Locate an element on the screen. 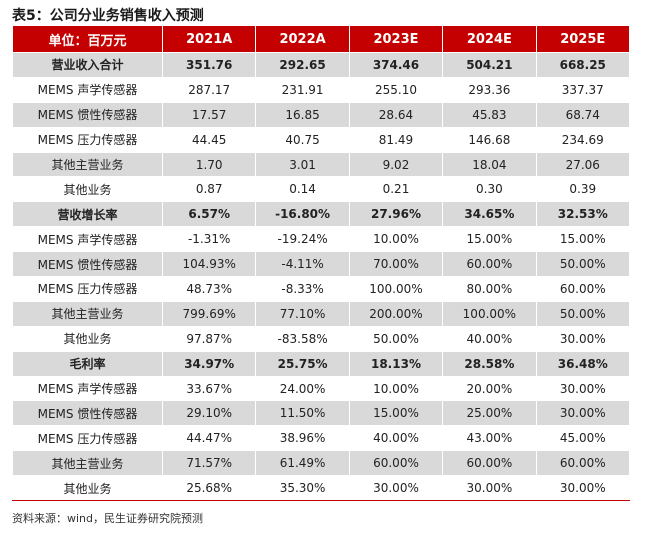 The image size is (665, 537). cell-value: 68.74 is located at coordinates (582, 114).